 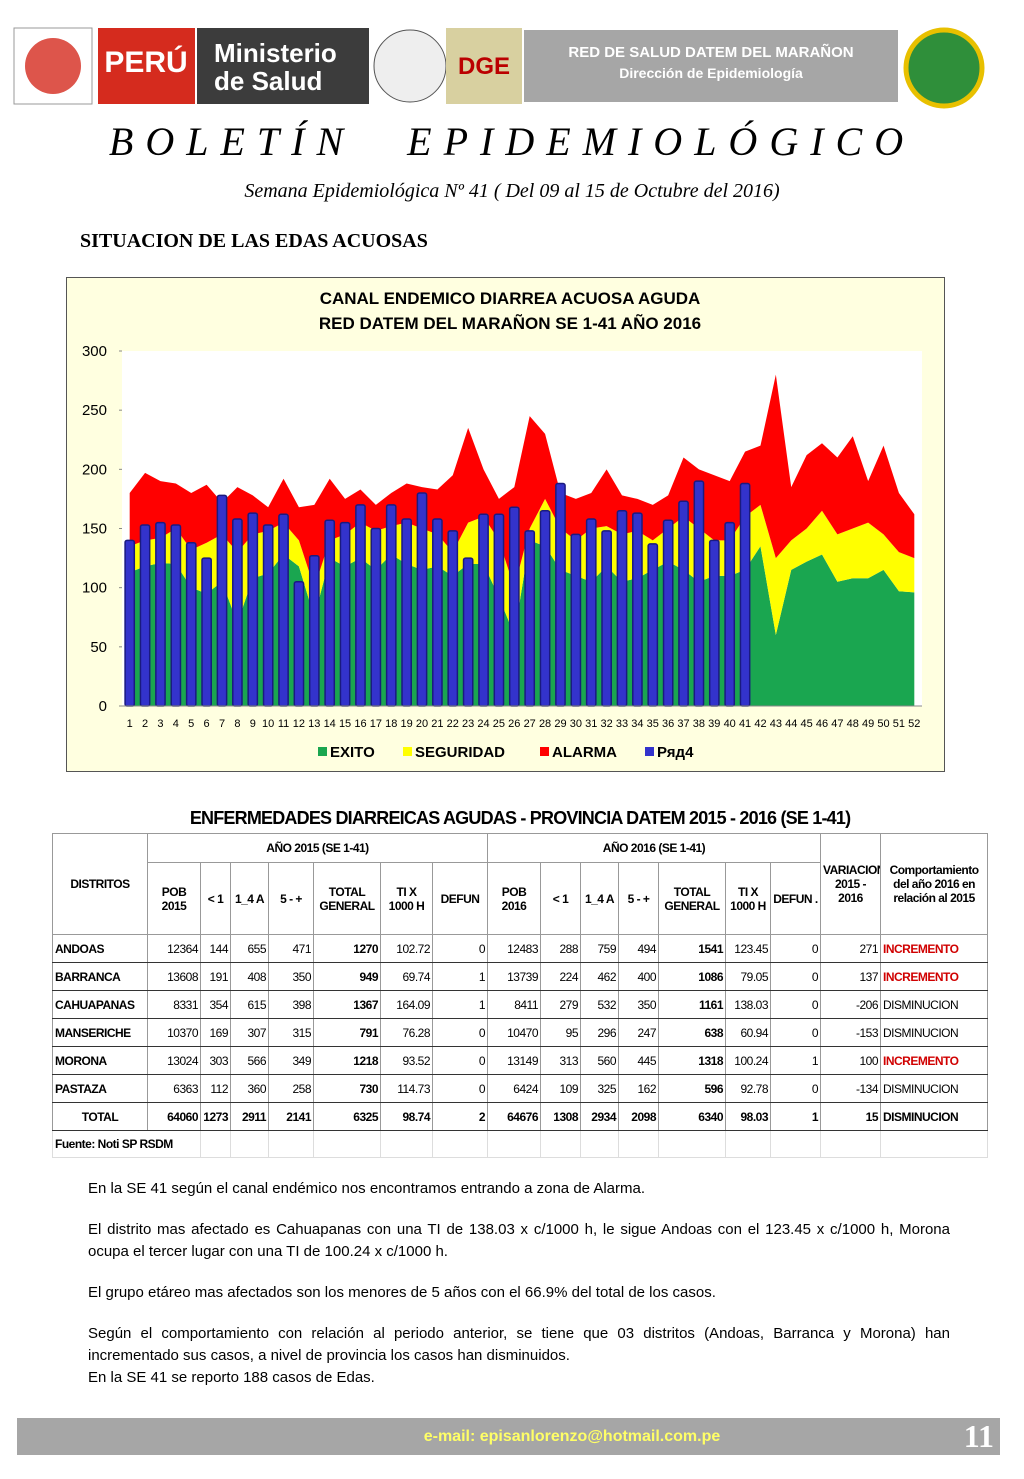 I want to click on table-cell: 360, so click(x=249, y=1088).